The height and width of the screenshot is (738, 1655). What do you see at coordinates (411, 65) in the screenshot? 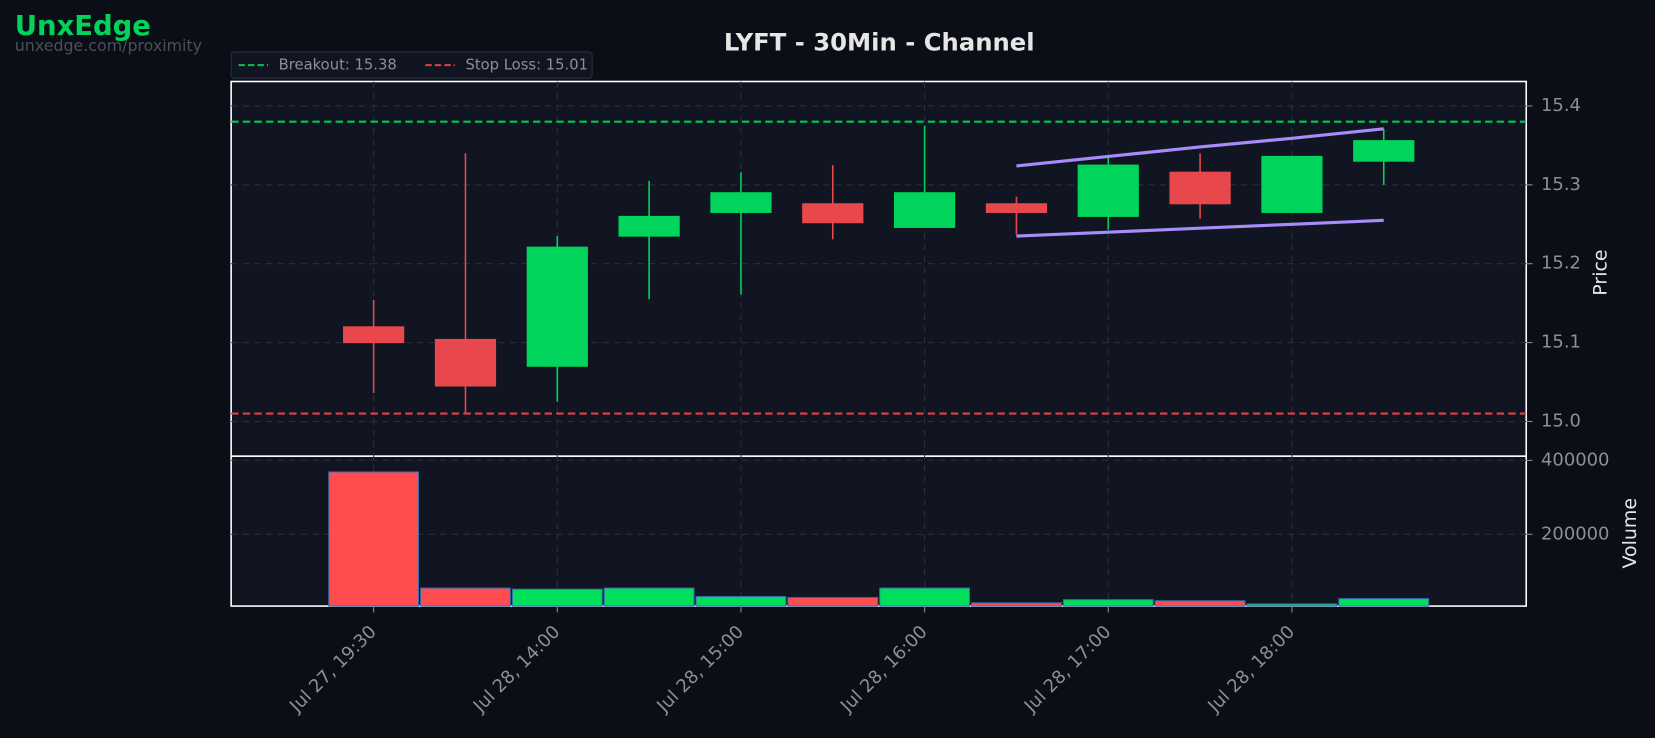
I see `legend` at bounding box center [411, 65].